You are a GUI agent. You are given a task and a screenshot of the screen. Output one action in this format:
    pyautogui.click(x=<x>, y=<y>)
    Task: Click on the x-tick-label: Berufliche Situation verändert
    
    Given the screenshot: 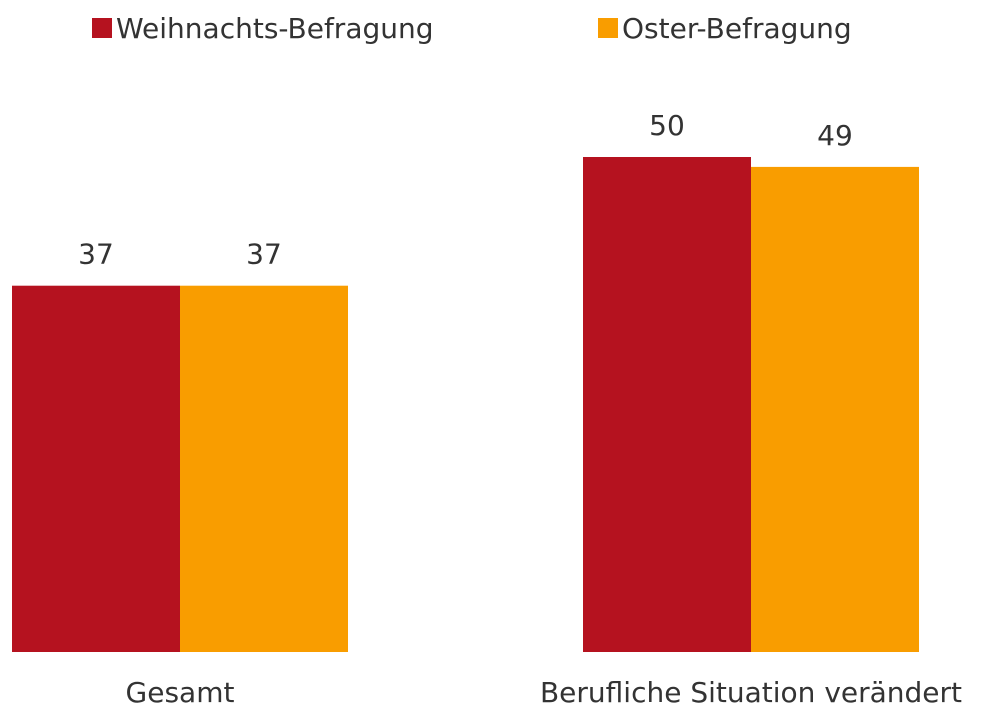 What is the action you would take?
    pyautogui.click(x=751, y=692)
    